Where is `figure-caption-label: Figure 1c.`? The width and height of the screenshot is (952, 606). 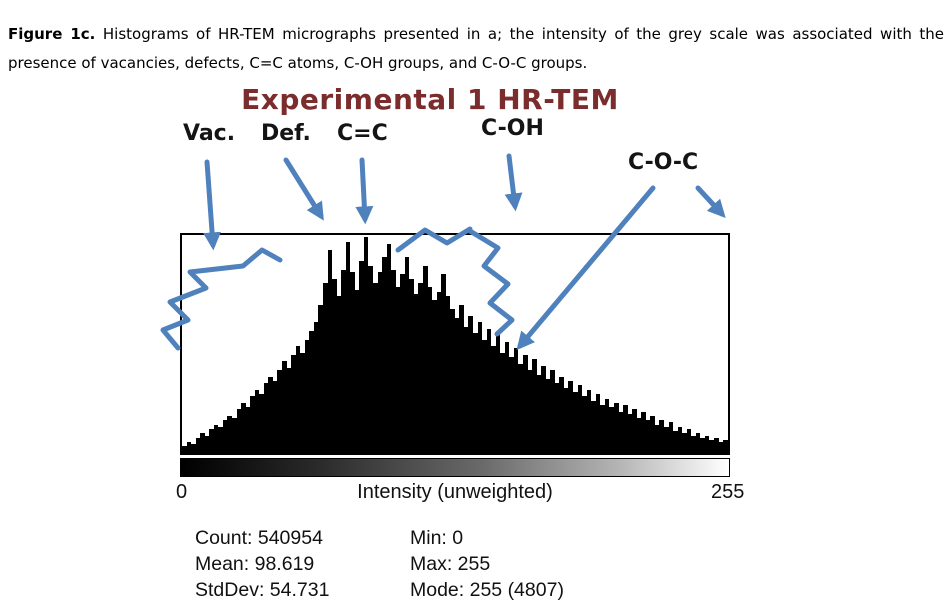
figure-caption-label: Figure 1c. is located at coordinates (52, 34).